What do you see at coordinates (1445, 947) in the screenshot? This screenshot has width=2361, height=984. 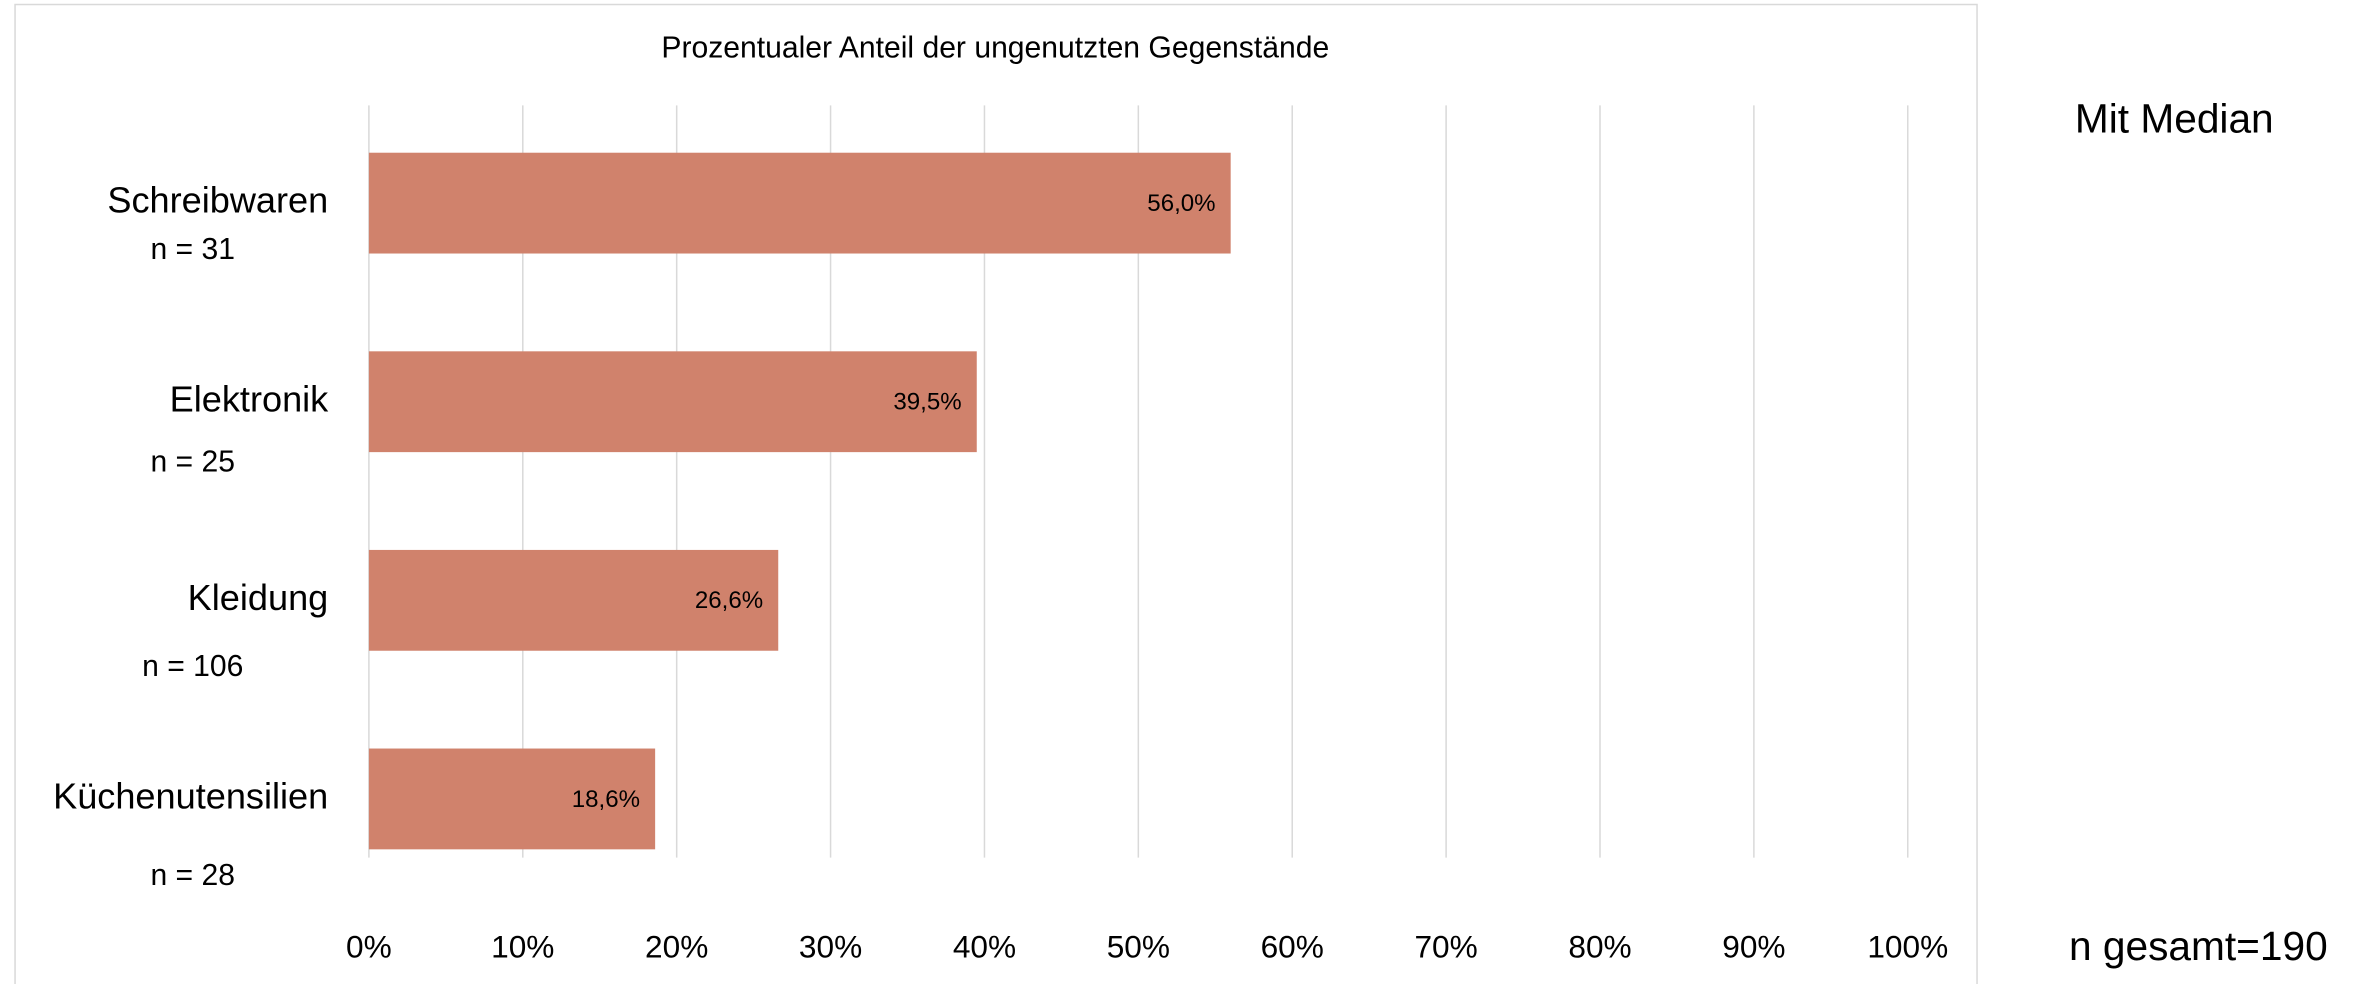 I see `x-tick-label: 70%` at bounding box center [1445, 947].